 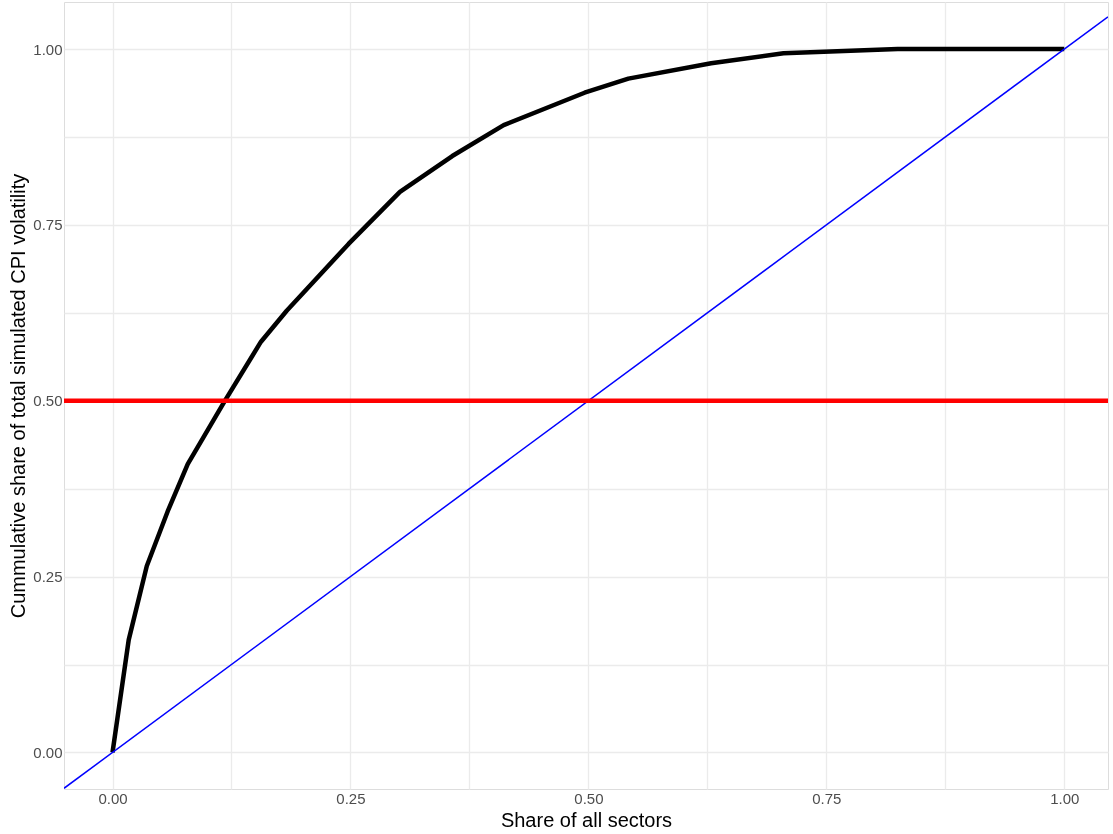 What do you see at coordinates (48, 225) in the screenshot?
I see `y-tick-label: 0.75` at bounding box center [48, 225].